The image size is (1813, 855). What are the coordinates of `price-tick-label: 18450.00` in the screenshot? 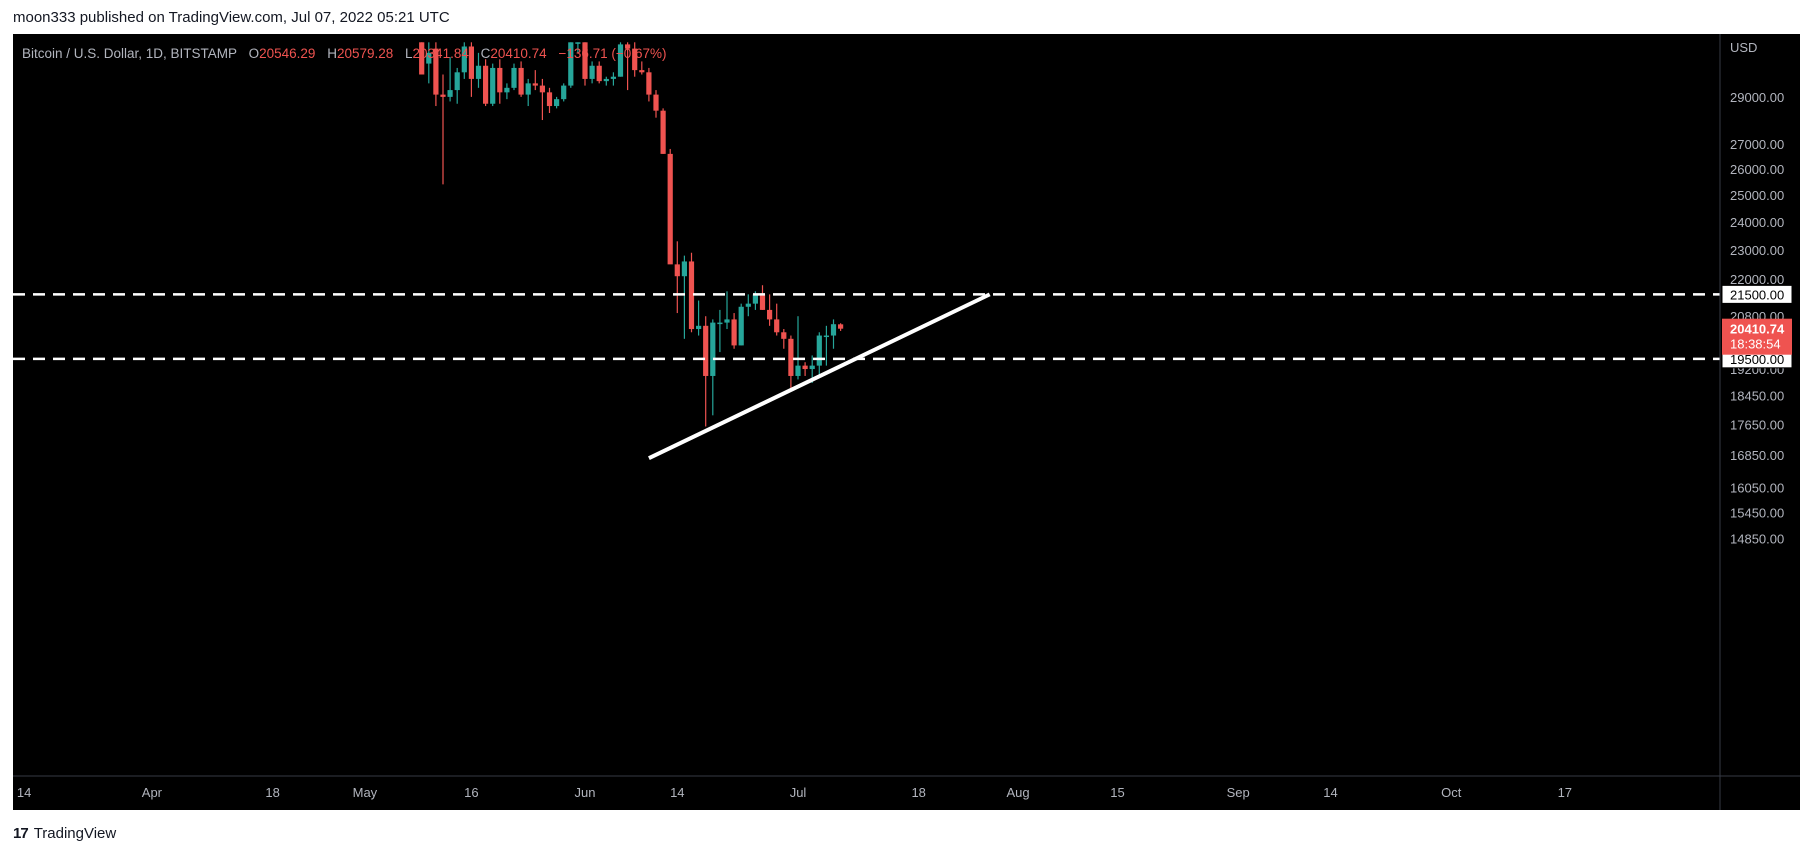 It's located at (1757, 395).